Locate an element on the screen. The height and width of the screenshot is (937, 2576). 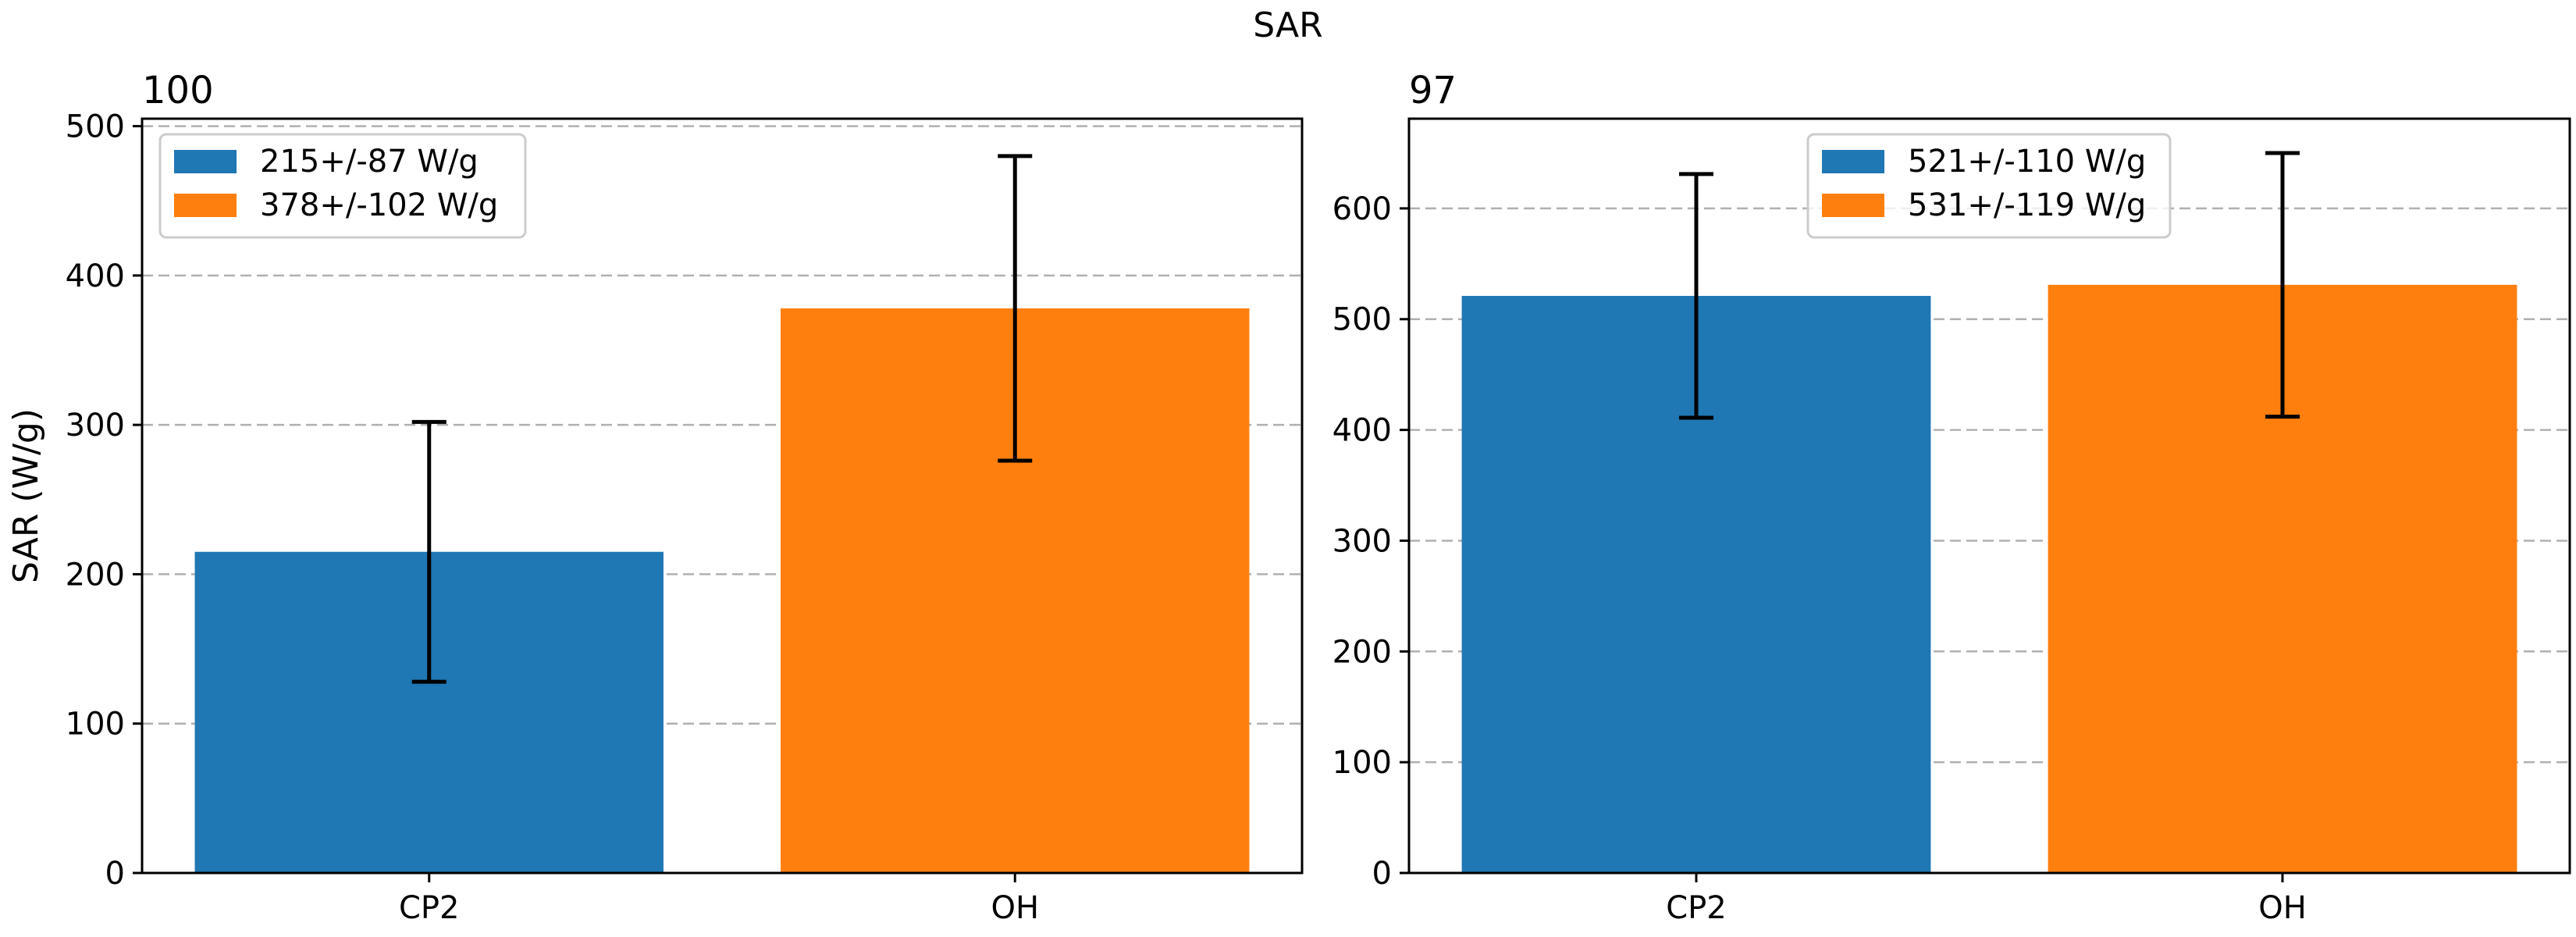
figure-suptitle: SAR is located at coordinates (1287, 25).